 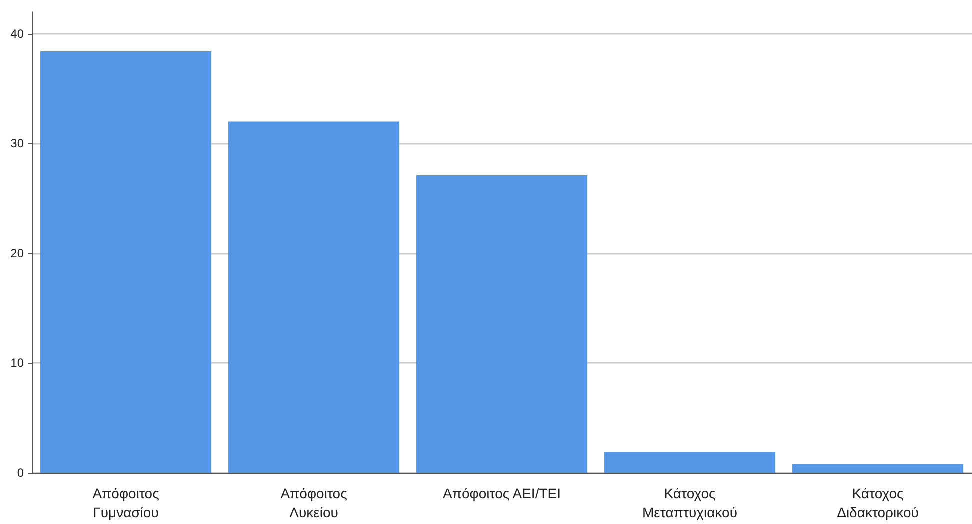 I want to click on y-tick-label: 20, so click(x=17, y=253).